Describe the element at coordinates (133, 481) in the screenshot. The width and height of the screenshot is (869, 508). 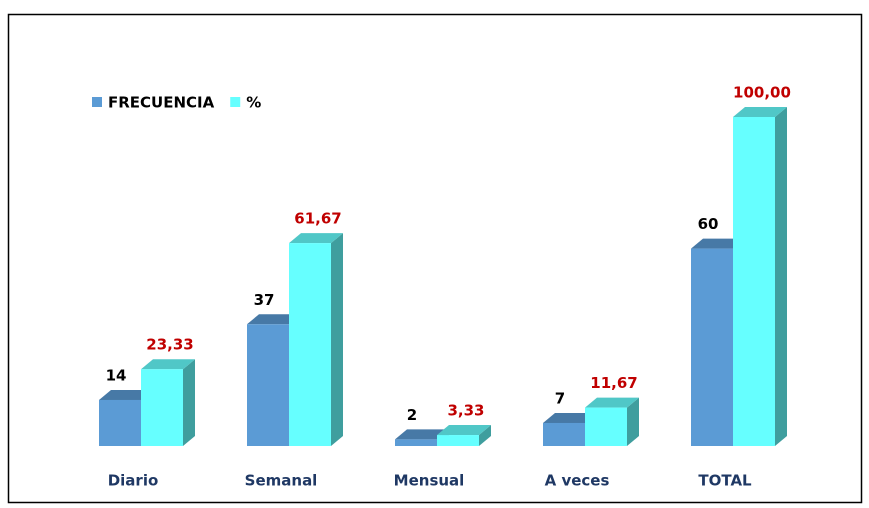
I see `x-tick-label: Diario` at that location.